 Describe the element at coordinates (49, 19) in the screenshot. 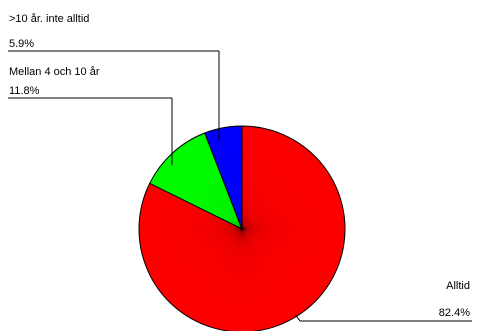

I see `slice-label: >10 år. inte alltid` at that location.